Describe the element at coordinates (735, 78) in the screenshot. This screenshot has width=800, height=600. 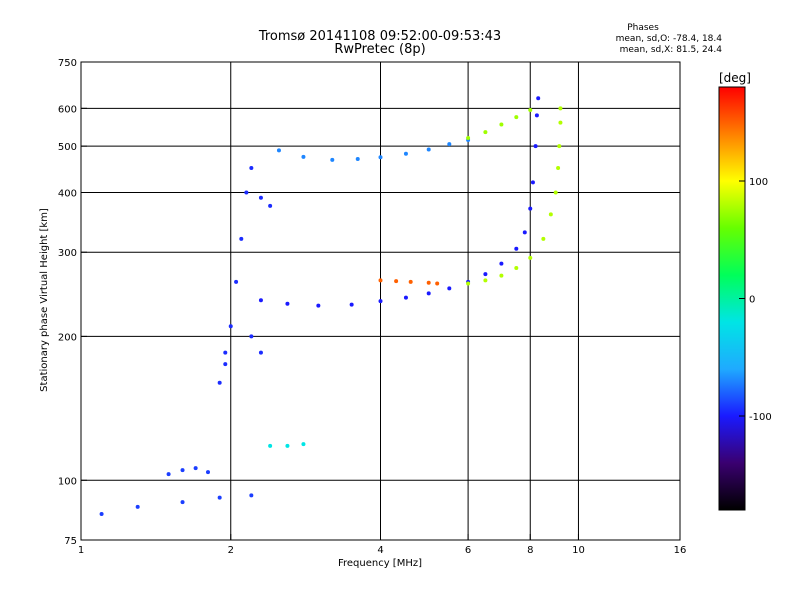
I see `colorbar-label: [deg]` at that location.